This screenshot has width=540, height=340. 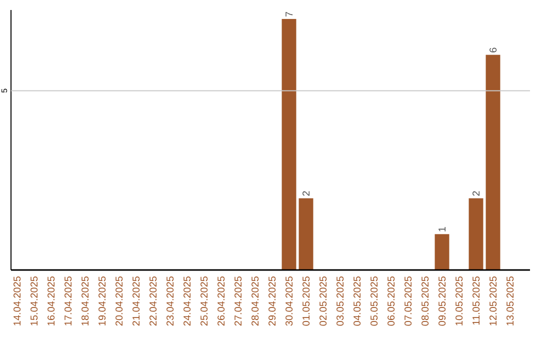 What do you see at coordinates (290, 13) in the screenshot?
I see `data-label: 7` at bounding box center [290, 13].